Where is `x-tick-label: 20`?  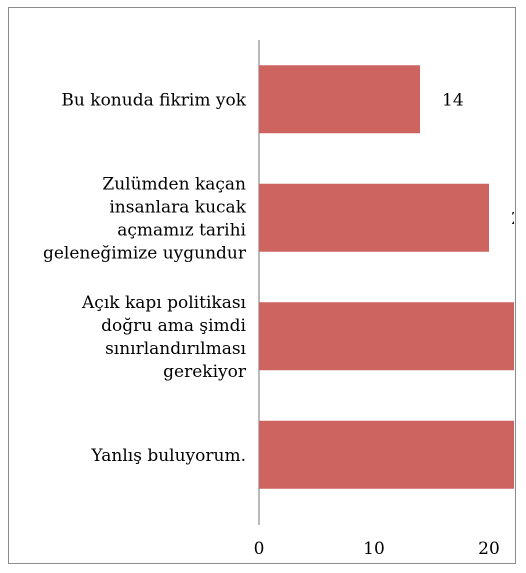 x-tick-label: 20 is located at coordinates (489, 549).